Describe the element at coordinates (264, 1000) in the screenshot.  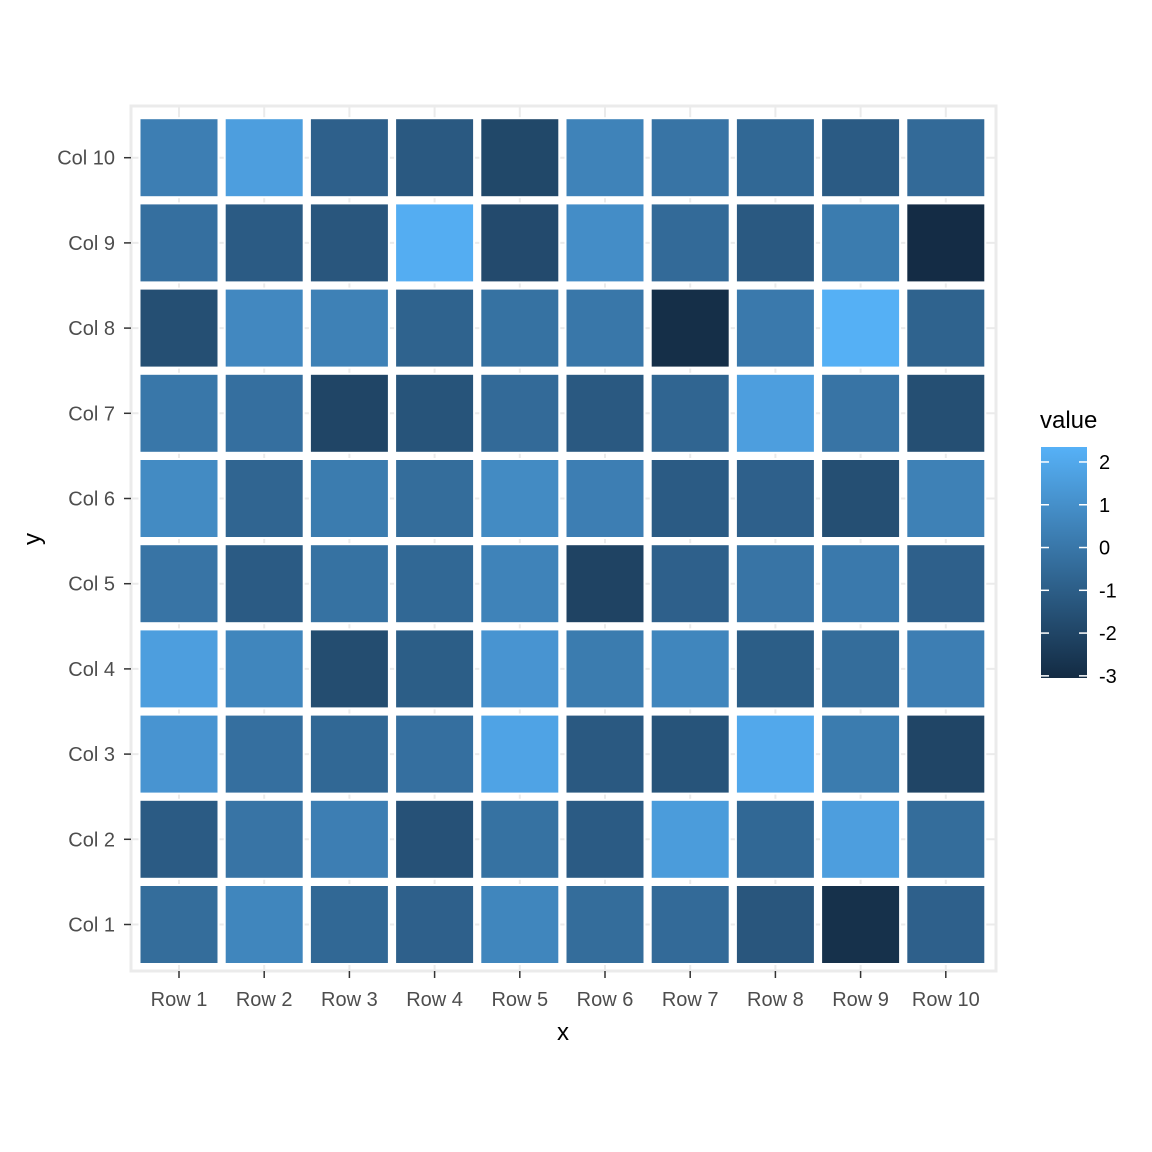
I see `x-tick-label: Row 2` at that location.